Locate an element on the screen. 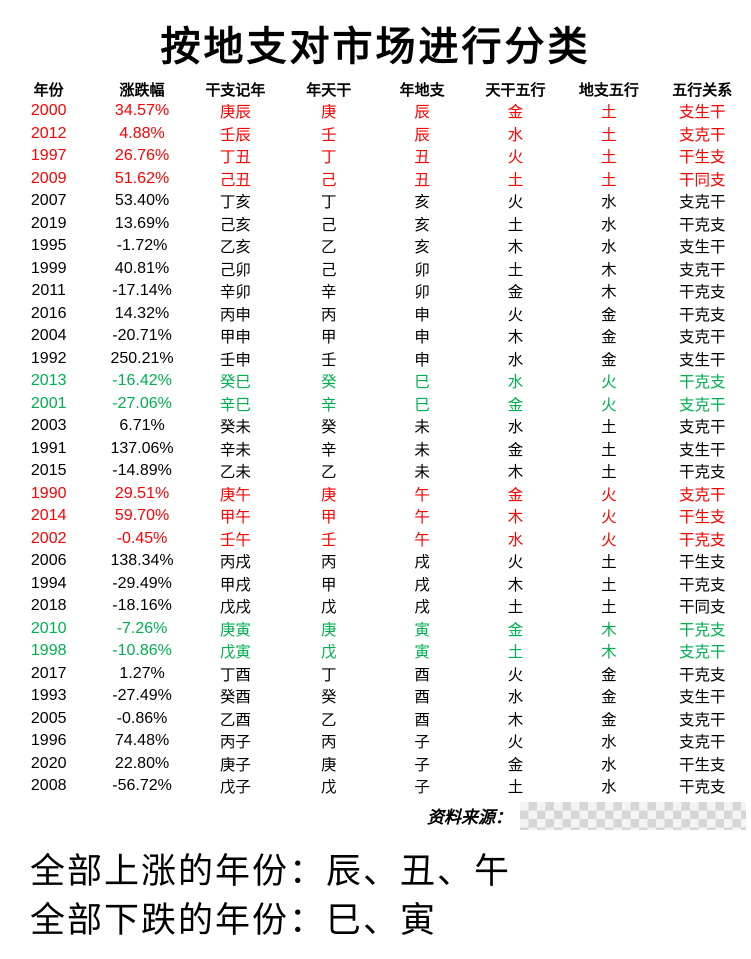 This screenshot has height=959, width=751. cell-year: 2006 is located at coordinates (48, 561).